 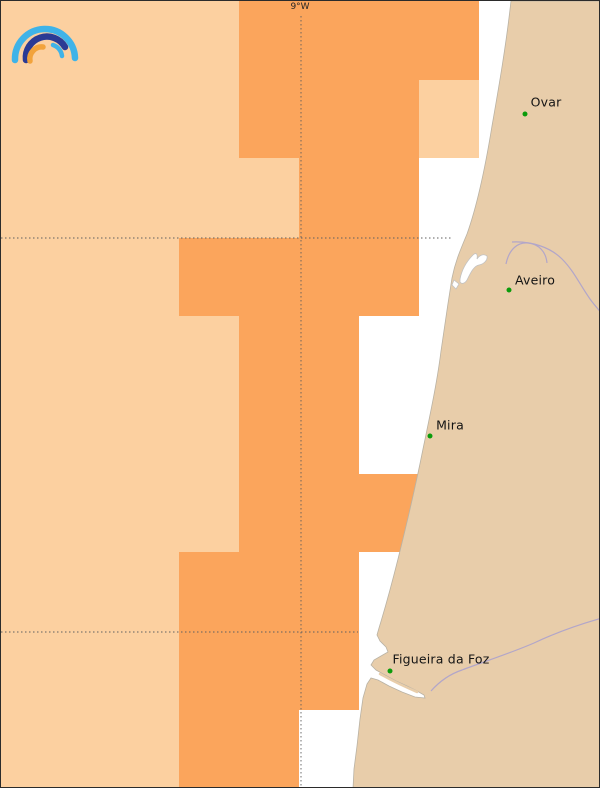 I want to click on logo-amber-arc, so click(x=36, y=54).